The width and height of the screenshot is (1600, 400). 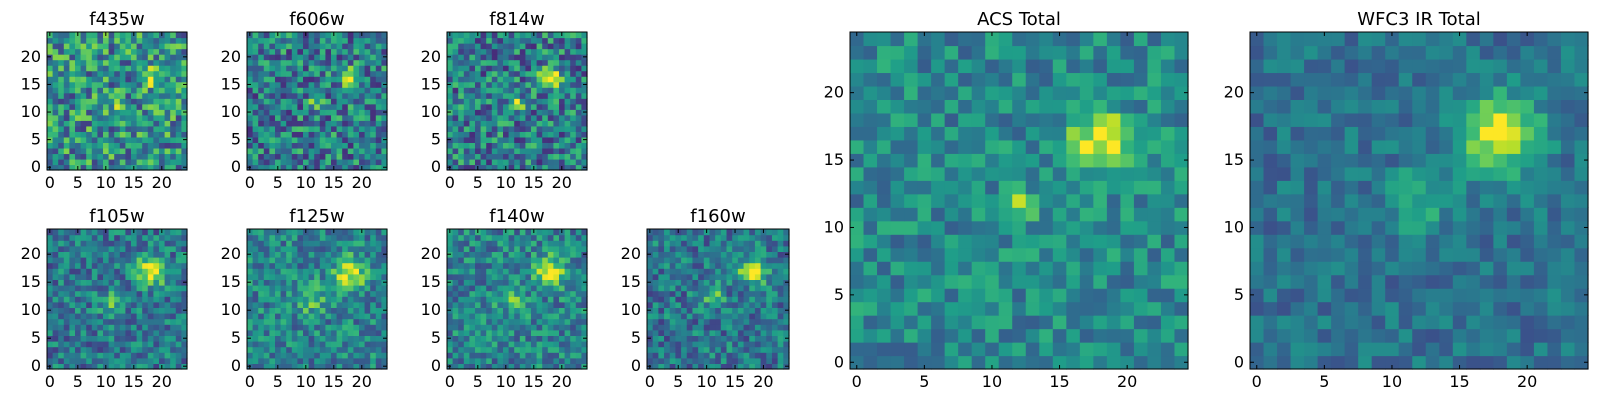 What do you see at coordinates (506, 182) in the screenshot?
I see `x-tick-label: 10` at bounding box center [506, 182].